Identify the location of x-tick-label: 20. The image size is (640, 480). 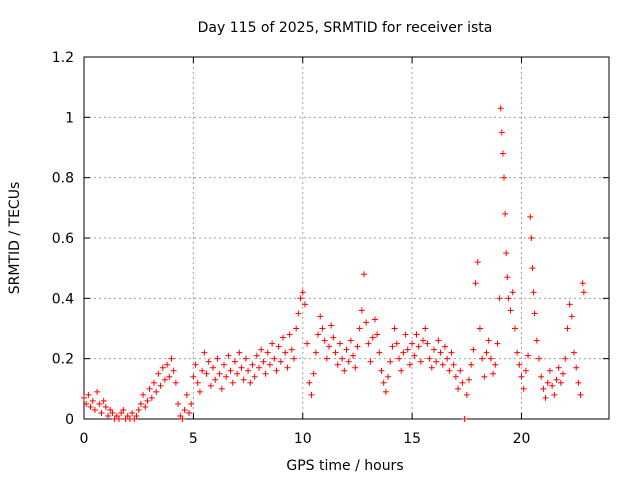
(522, 439).